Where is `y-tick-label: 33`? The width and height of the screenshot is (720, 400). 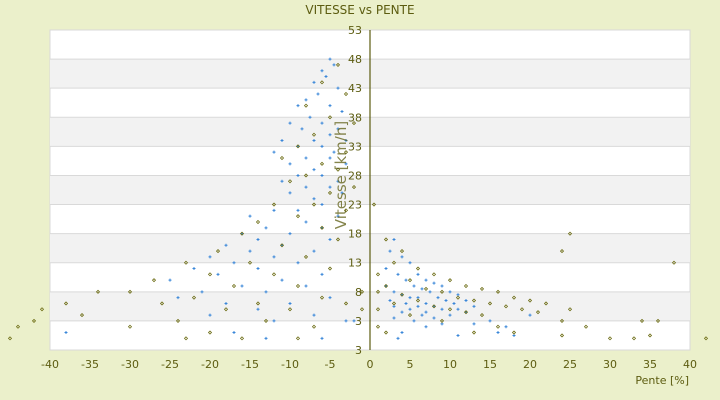
y-tick-label: 33 is located at coordinates (355, 146).